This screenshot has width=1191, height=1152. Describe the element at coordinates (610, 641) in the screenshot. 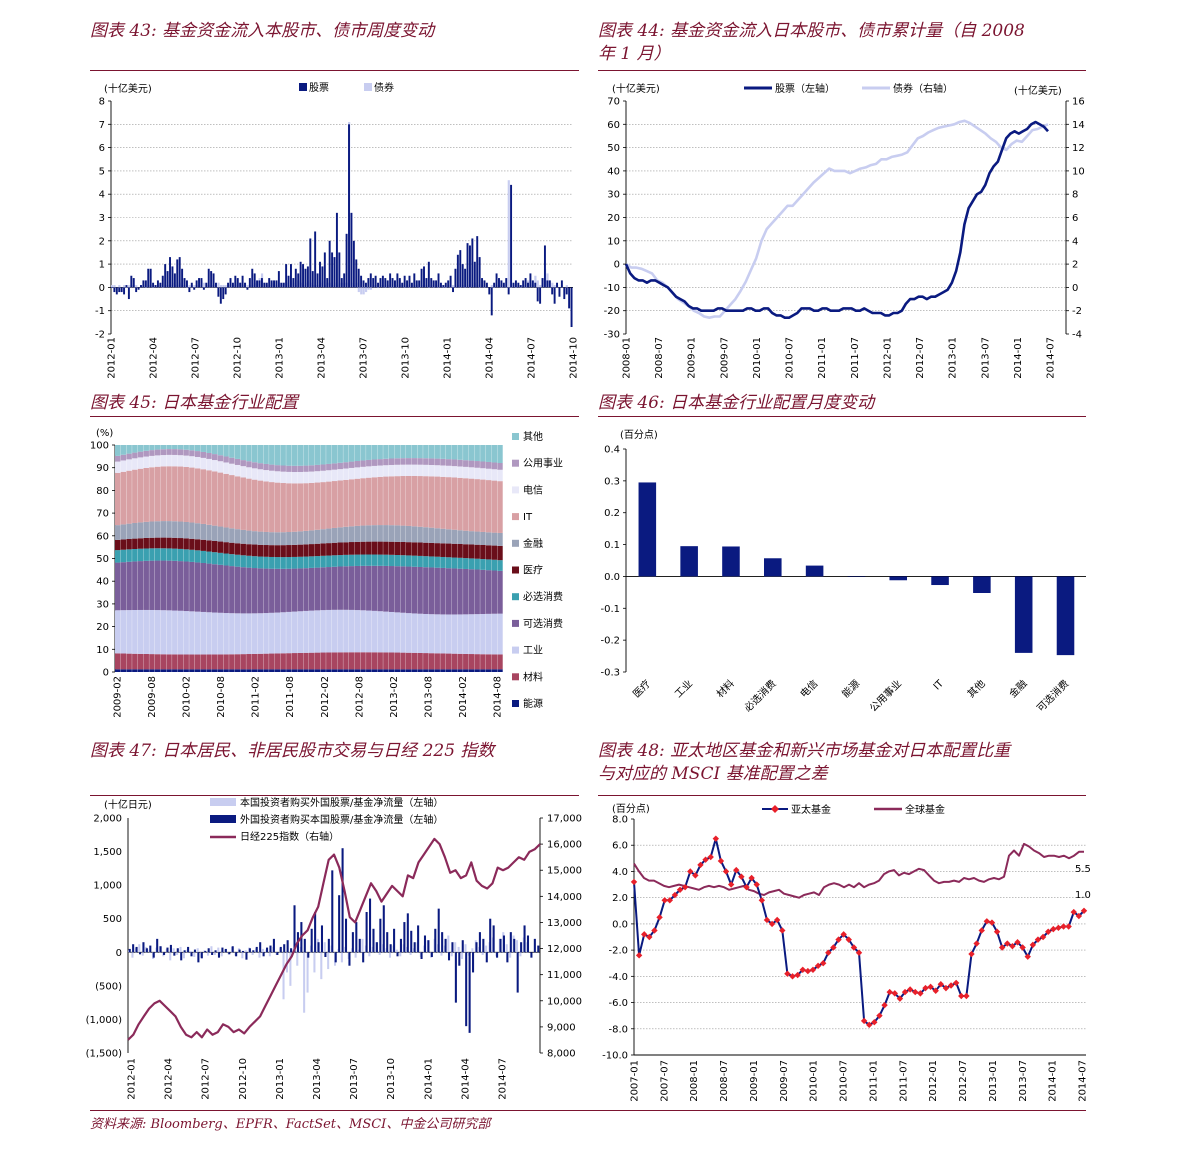

I see `c46-y-tick: -0.2` at that location.